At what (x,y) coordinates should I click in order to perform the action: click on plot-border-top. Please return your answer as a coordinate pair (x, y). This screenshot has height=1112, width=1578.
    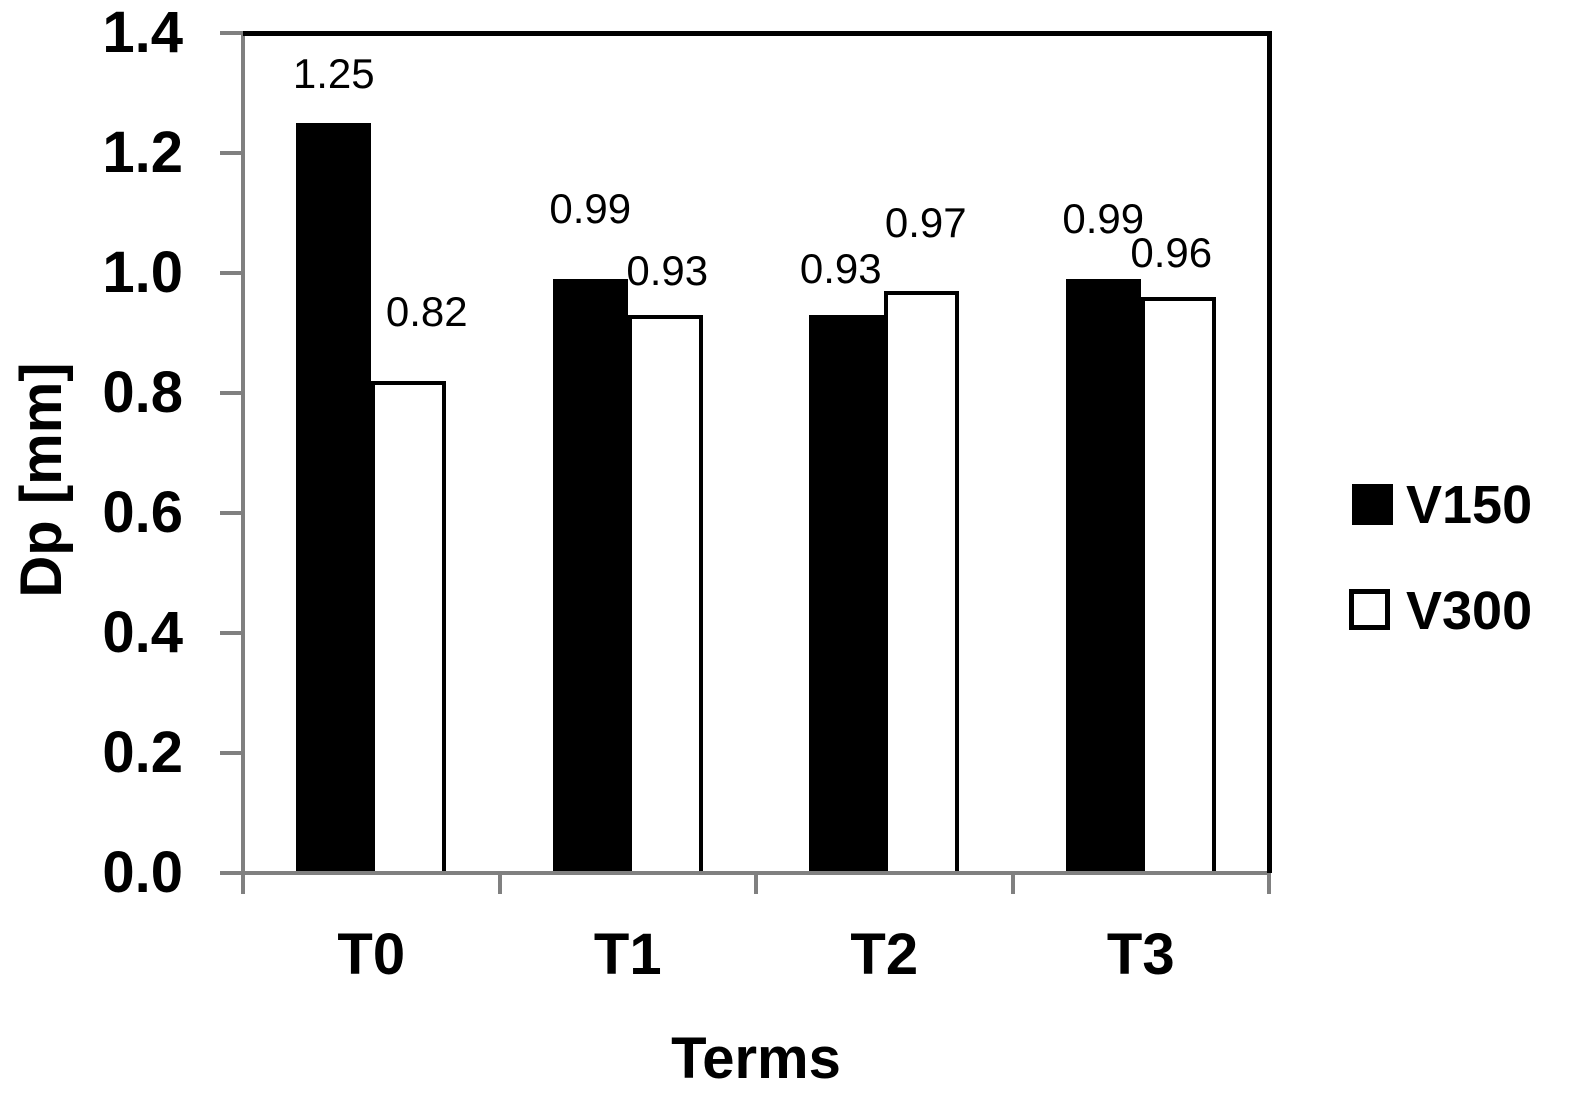
    Looking at the image, I should click on (757, 33).